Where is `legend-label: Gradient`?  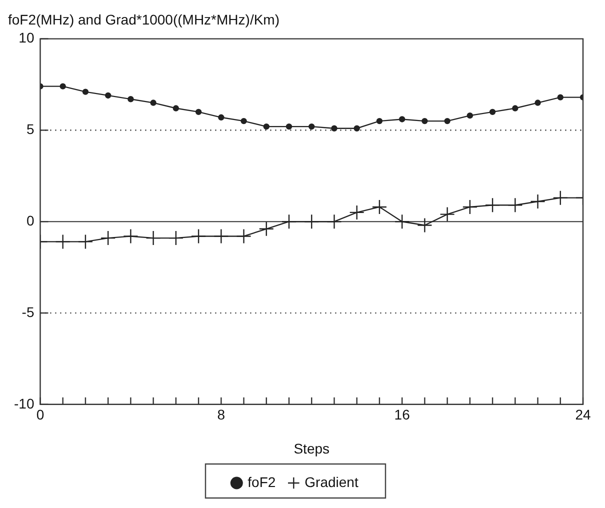
legend-label: Gradient is located at coordinates (331, 482).